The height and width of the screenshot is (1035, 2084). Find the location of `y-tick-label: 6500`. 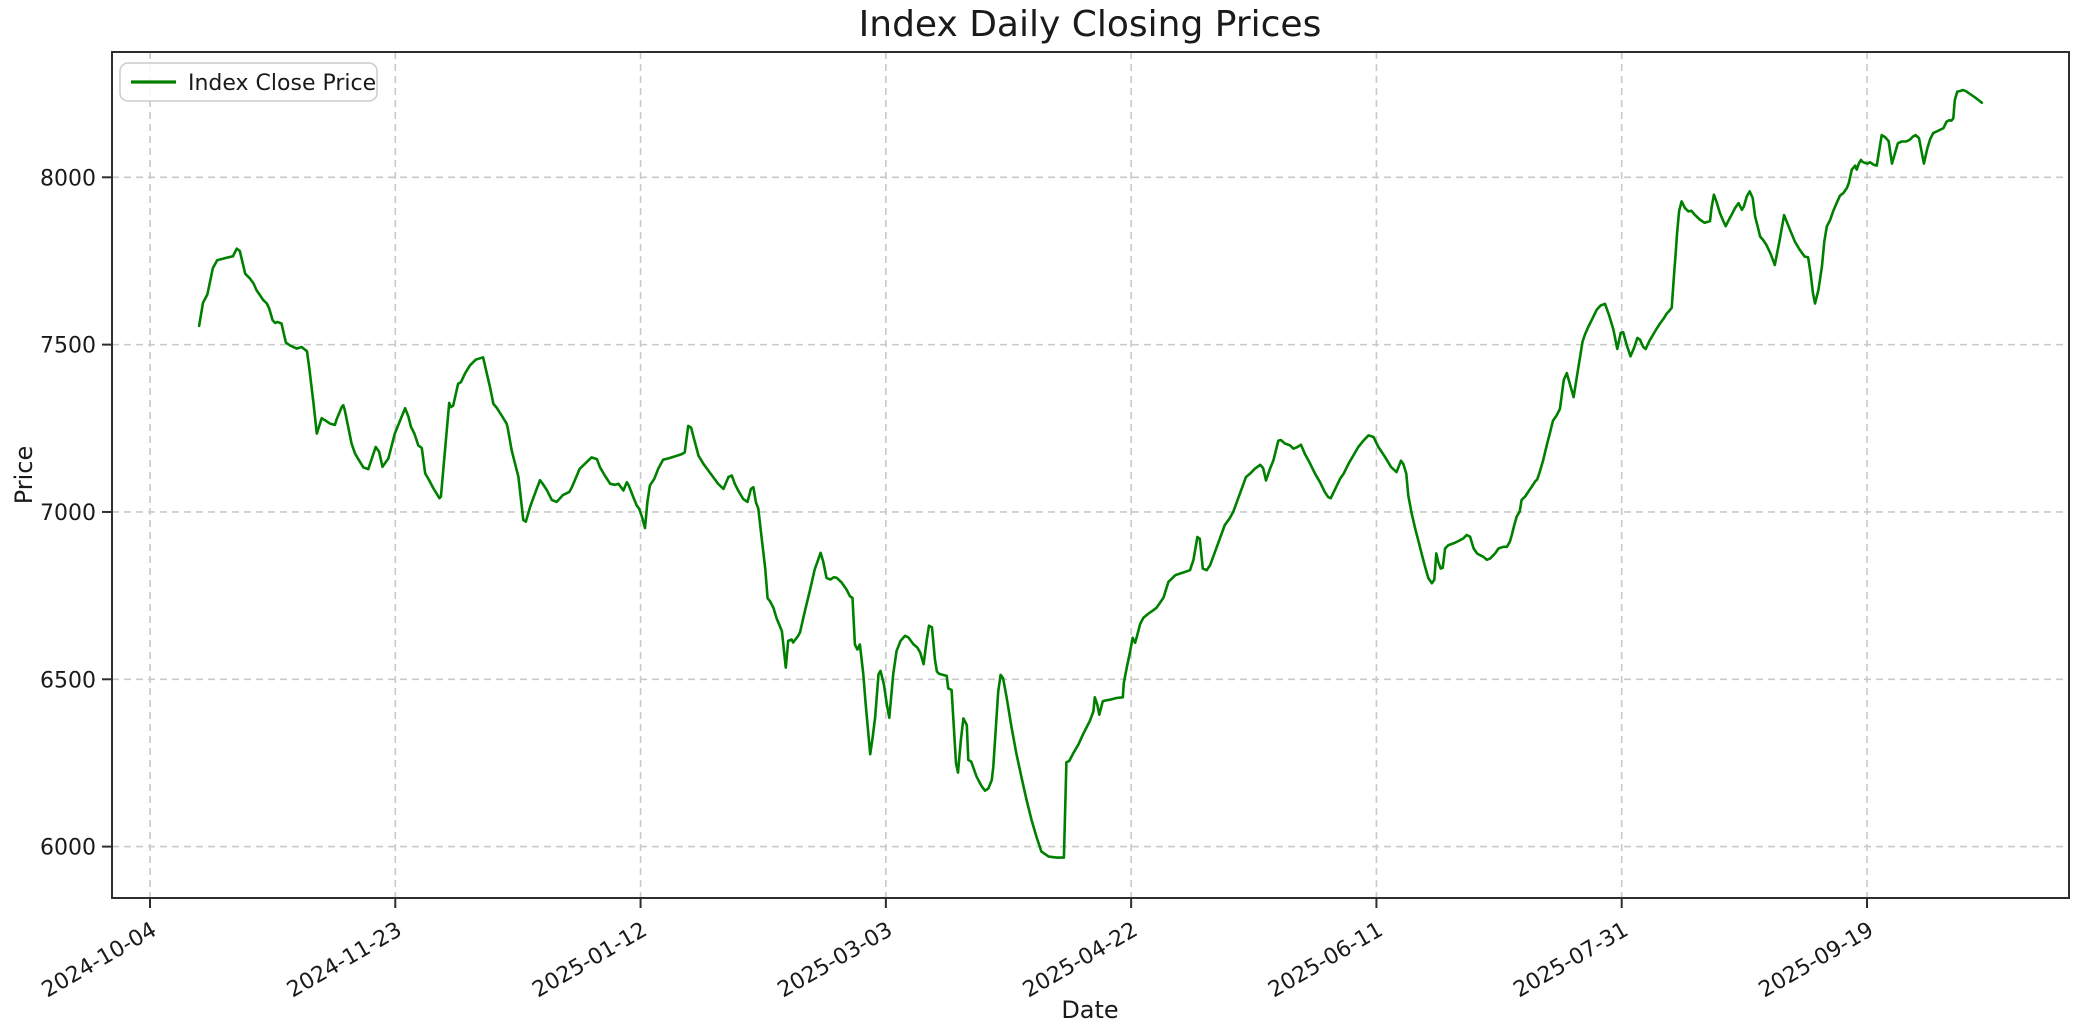

y-tick-label: 6500 is located at coordinates (68, 680).